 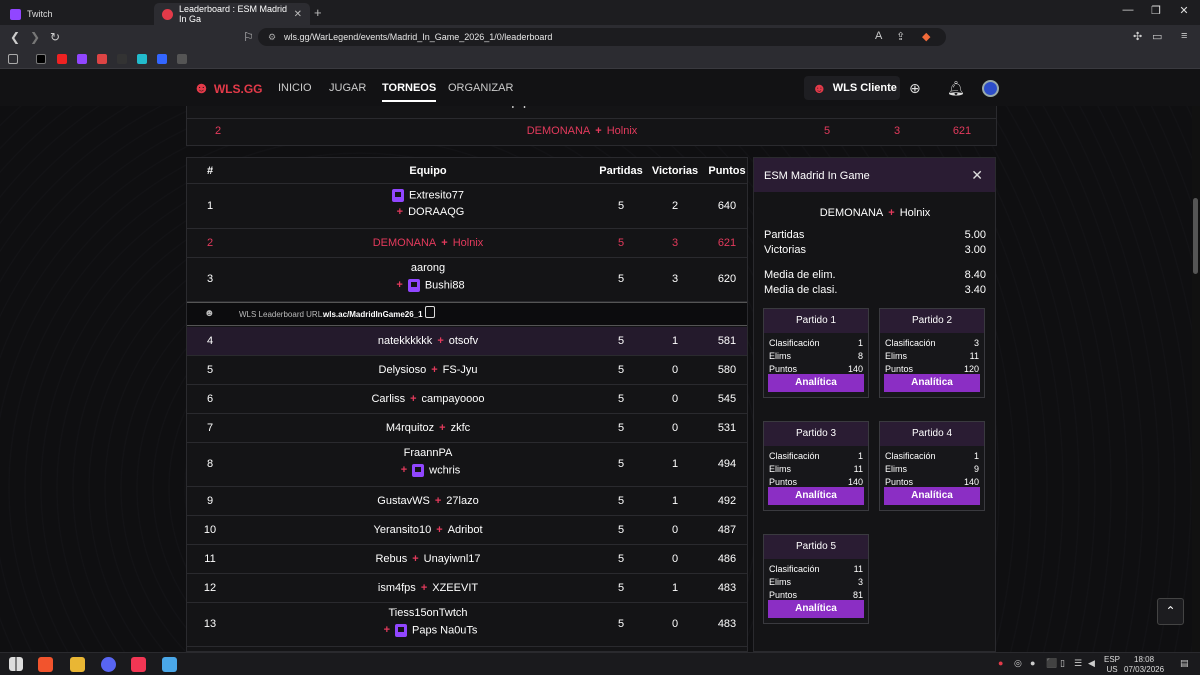 I want to click on site-info-icon: ⚙, so click(x=272, y=37).